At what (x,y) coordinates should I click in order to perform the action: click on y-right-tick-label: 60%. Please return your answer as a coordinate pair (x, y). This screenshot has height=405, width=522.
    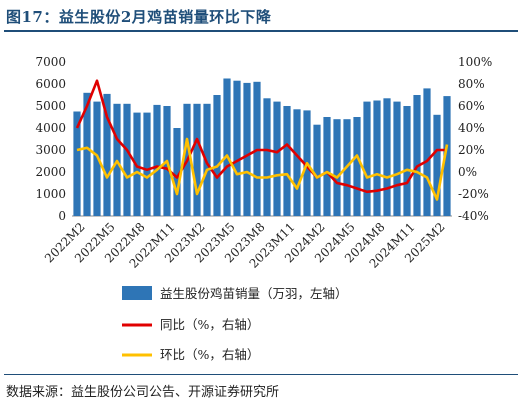
    Looking at the image, I should click on (471, 106).